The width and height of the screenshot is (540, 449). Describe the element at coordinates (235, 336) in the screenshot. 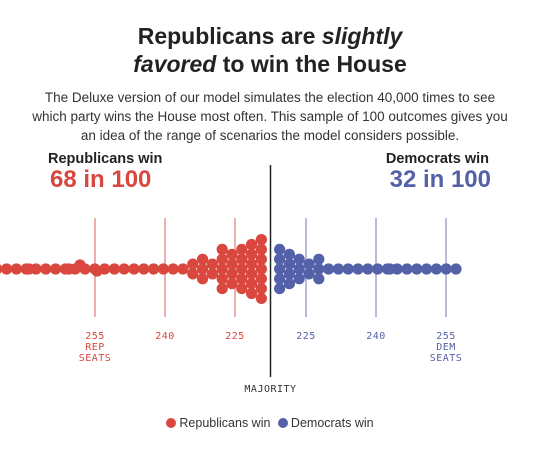

I see `tick-label: 225` at that location.